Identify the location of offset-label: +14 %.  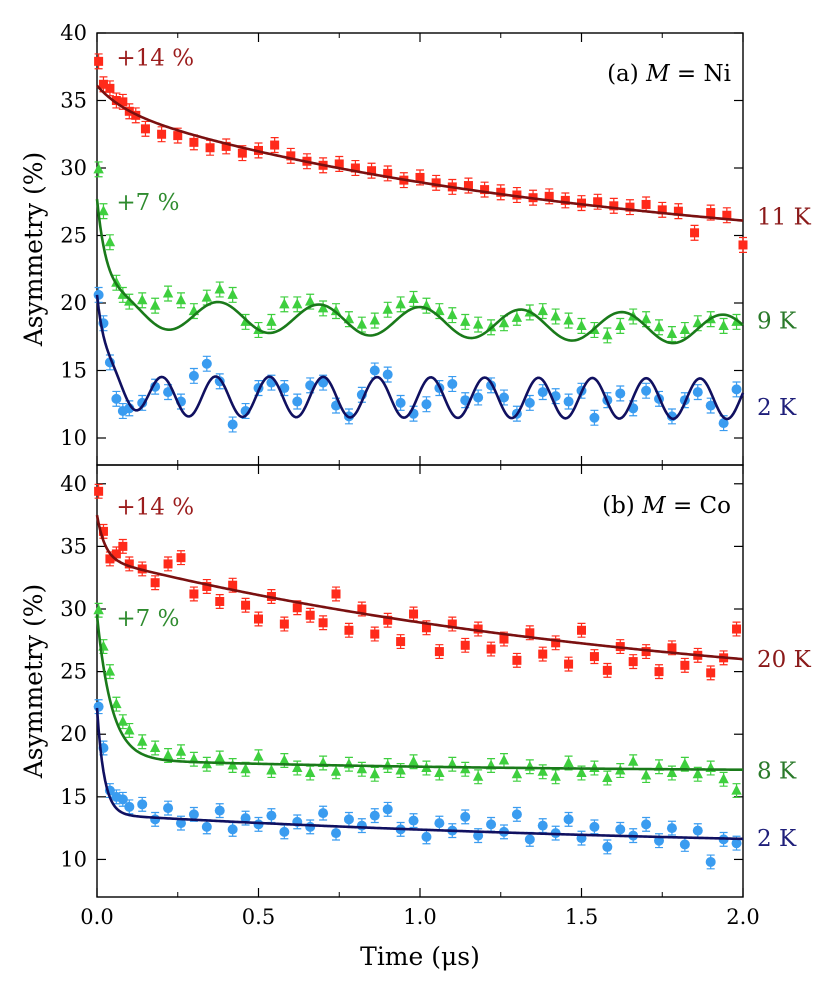
(155, 507).